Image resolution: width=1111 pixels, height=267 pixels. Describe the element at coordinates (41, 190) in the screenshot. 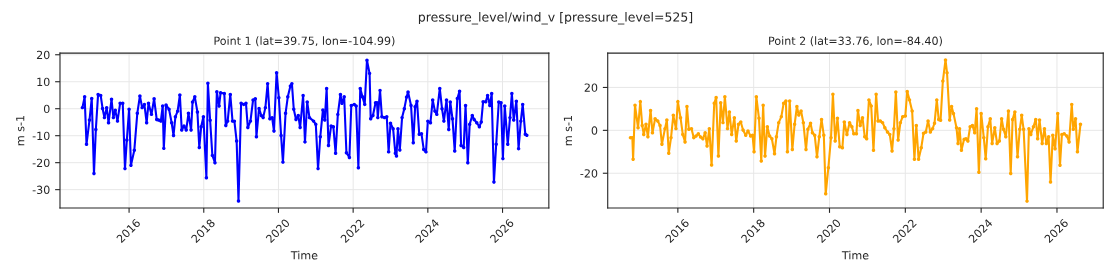

I see `y-tick-label: -30` at that location.